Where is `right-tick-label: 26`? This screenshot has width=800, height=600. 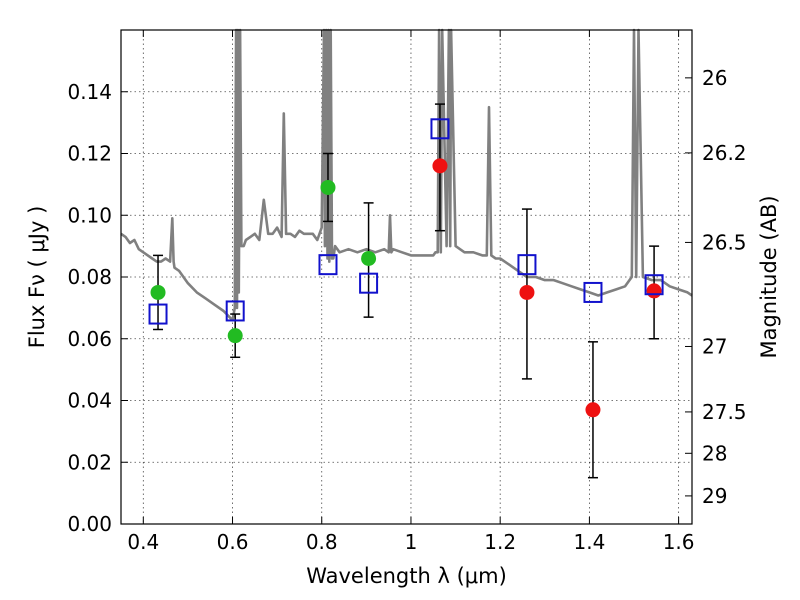 right-tick-label: 26 is located at coordinates (714, 78).